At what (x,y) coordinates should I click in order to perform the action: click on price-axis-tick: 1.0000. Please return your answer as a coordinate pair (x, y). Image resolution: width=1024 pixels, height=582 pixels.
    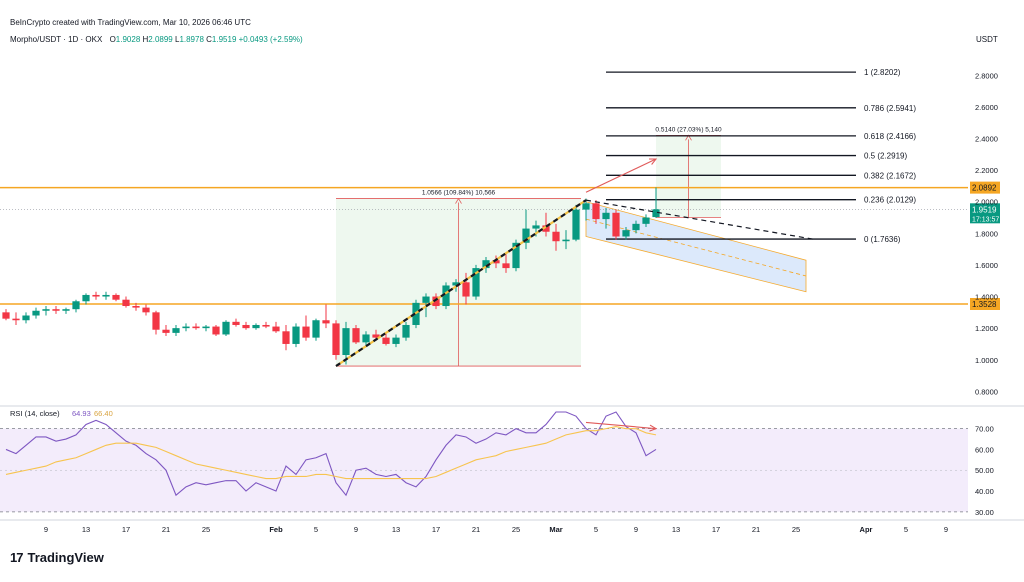
    Looking at the image, I should click on (986, 360).